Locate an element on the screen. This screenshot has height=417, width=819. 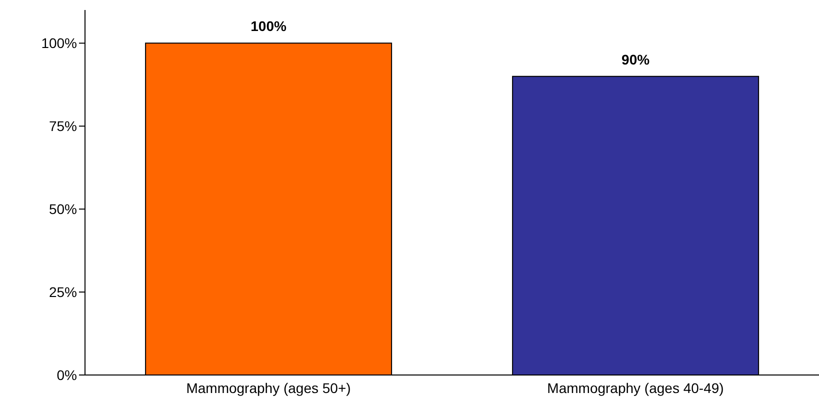
y-tick-label: 75% is located at coordinates (62, 126).